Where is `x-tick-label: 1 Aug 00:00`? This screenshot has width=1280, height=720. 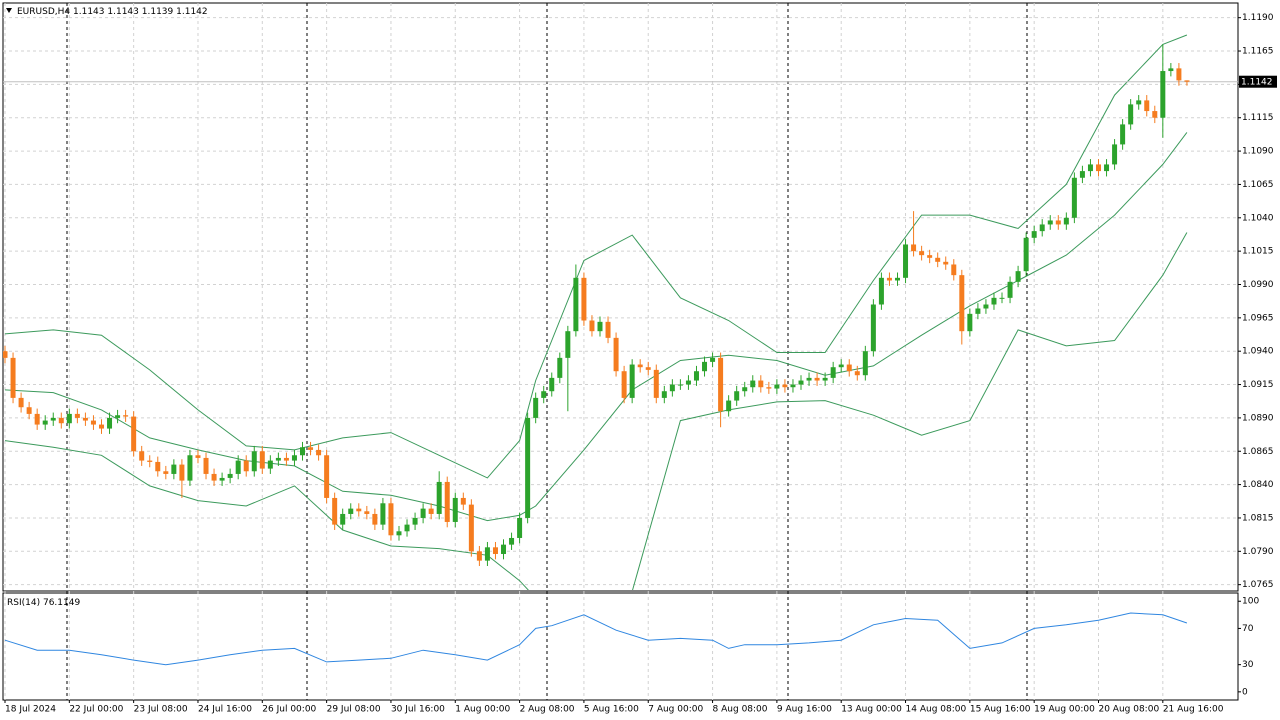 x-tick-label: 1 Aug 00:00 is located at coordinates (482, 710).